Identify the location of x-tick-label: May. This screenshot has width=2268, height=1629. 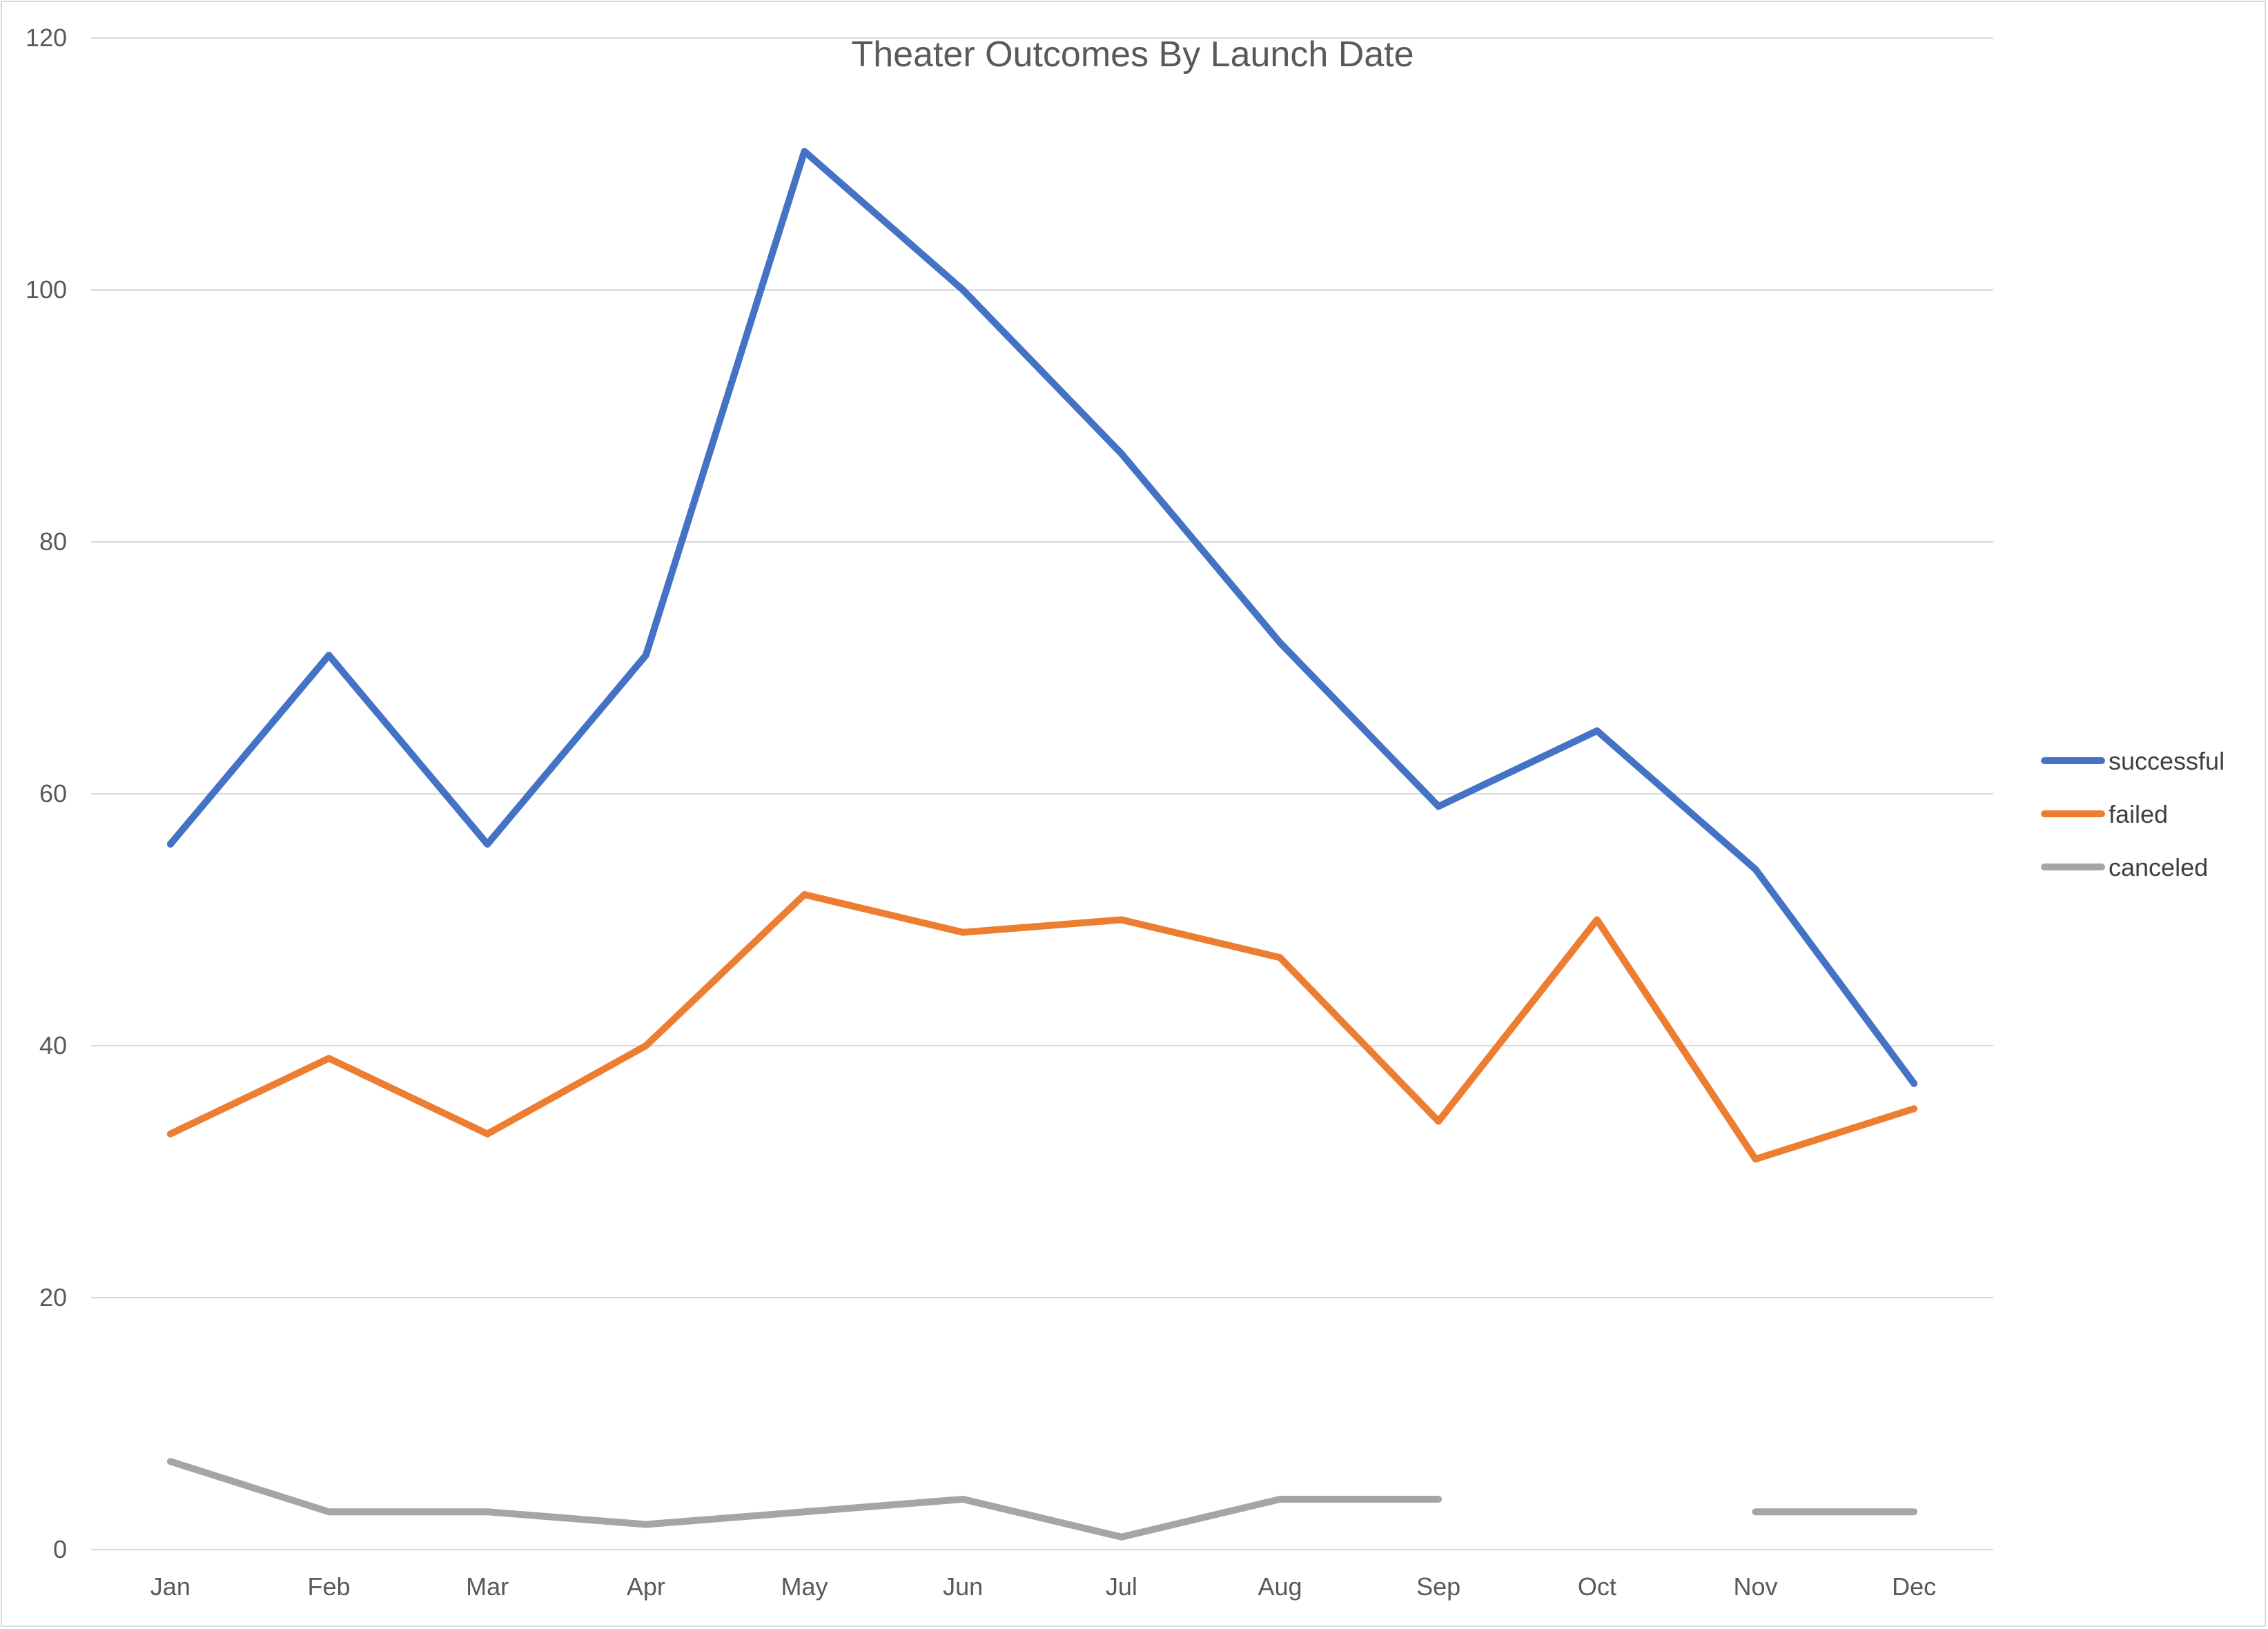
(804, 1586).